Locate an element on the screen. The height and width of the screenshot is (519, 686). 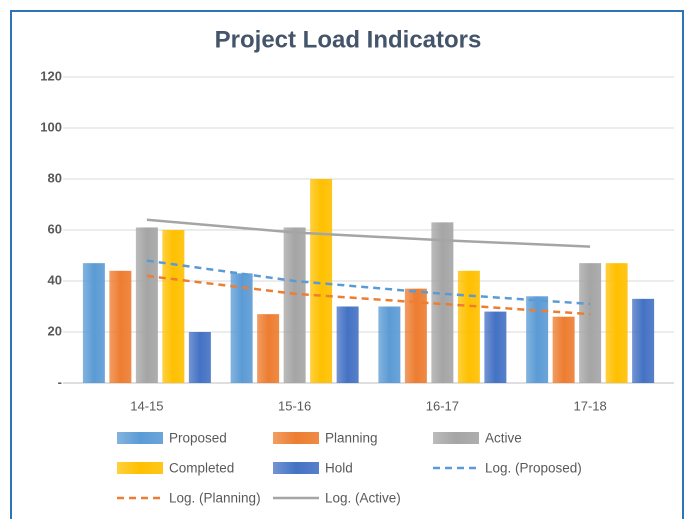
legend-label: Log. (Active) is located at coordinates (363, 498).